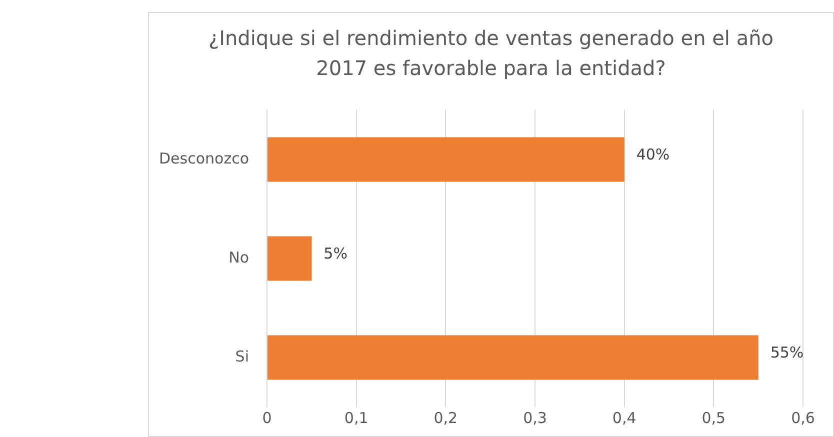 The width and height of the screenshot is (834, 437). I want to click on data-label: 55%, so click(787, 352).